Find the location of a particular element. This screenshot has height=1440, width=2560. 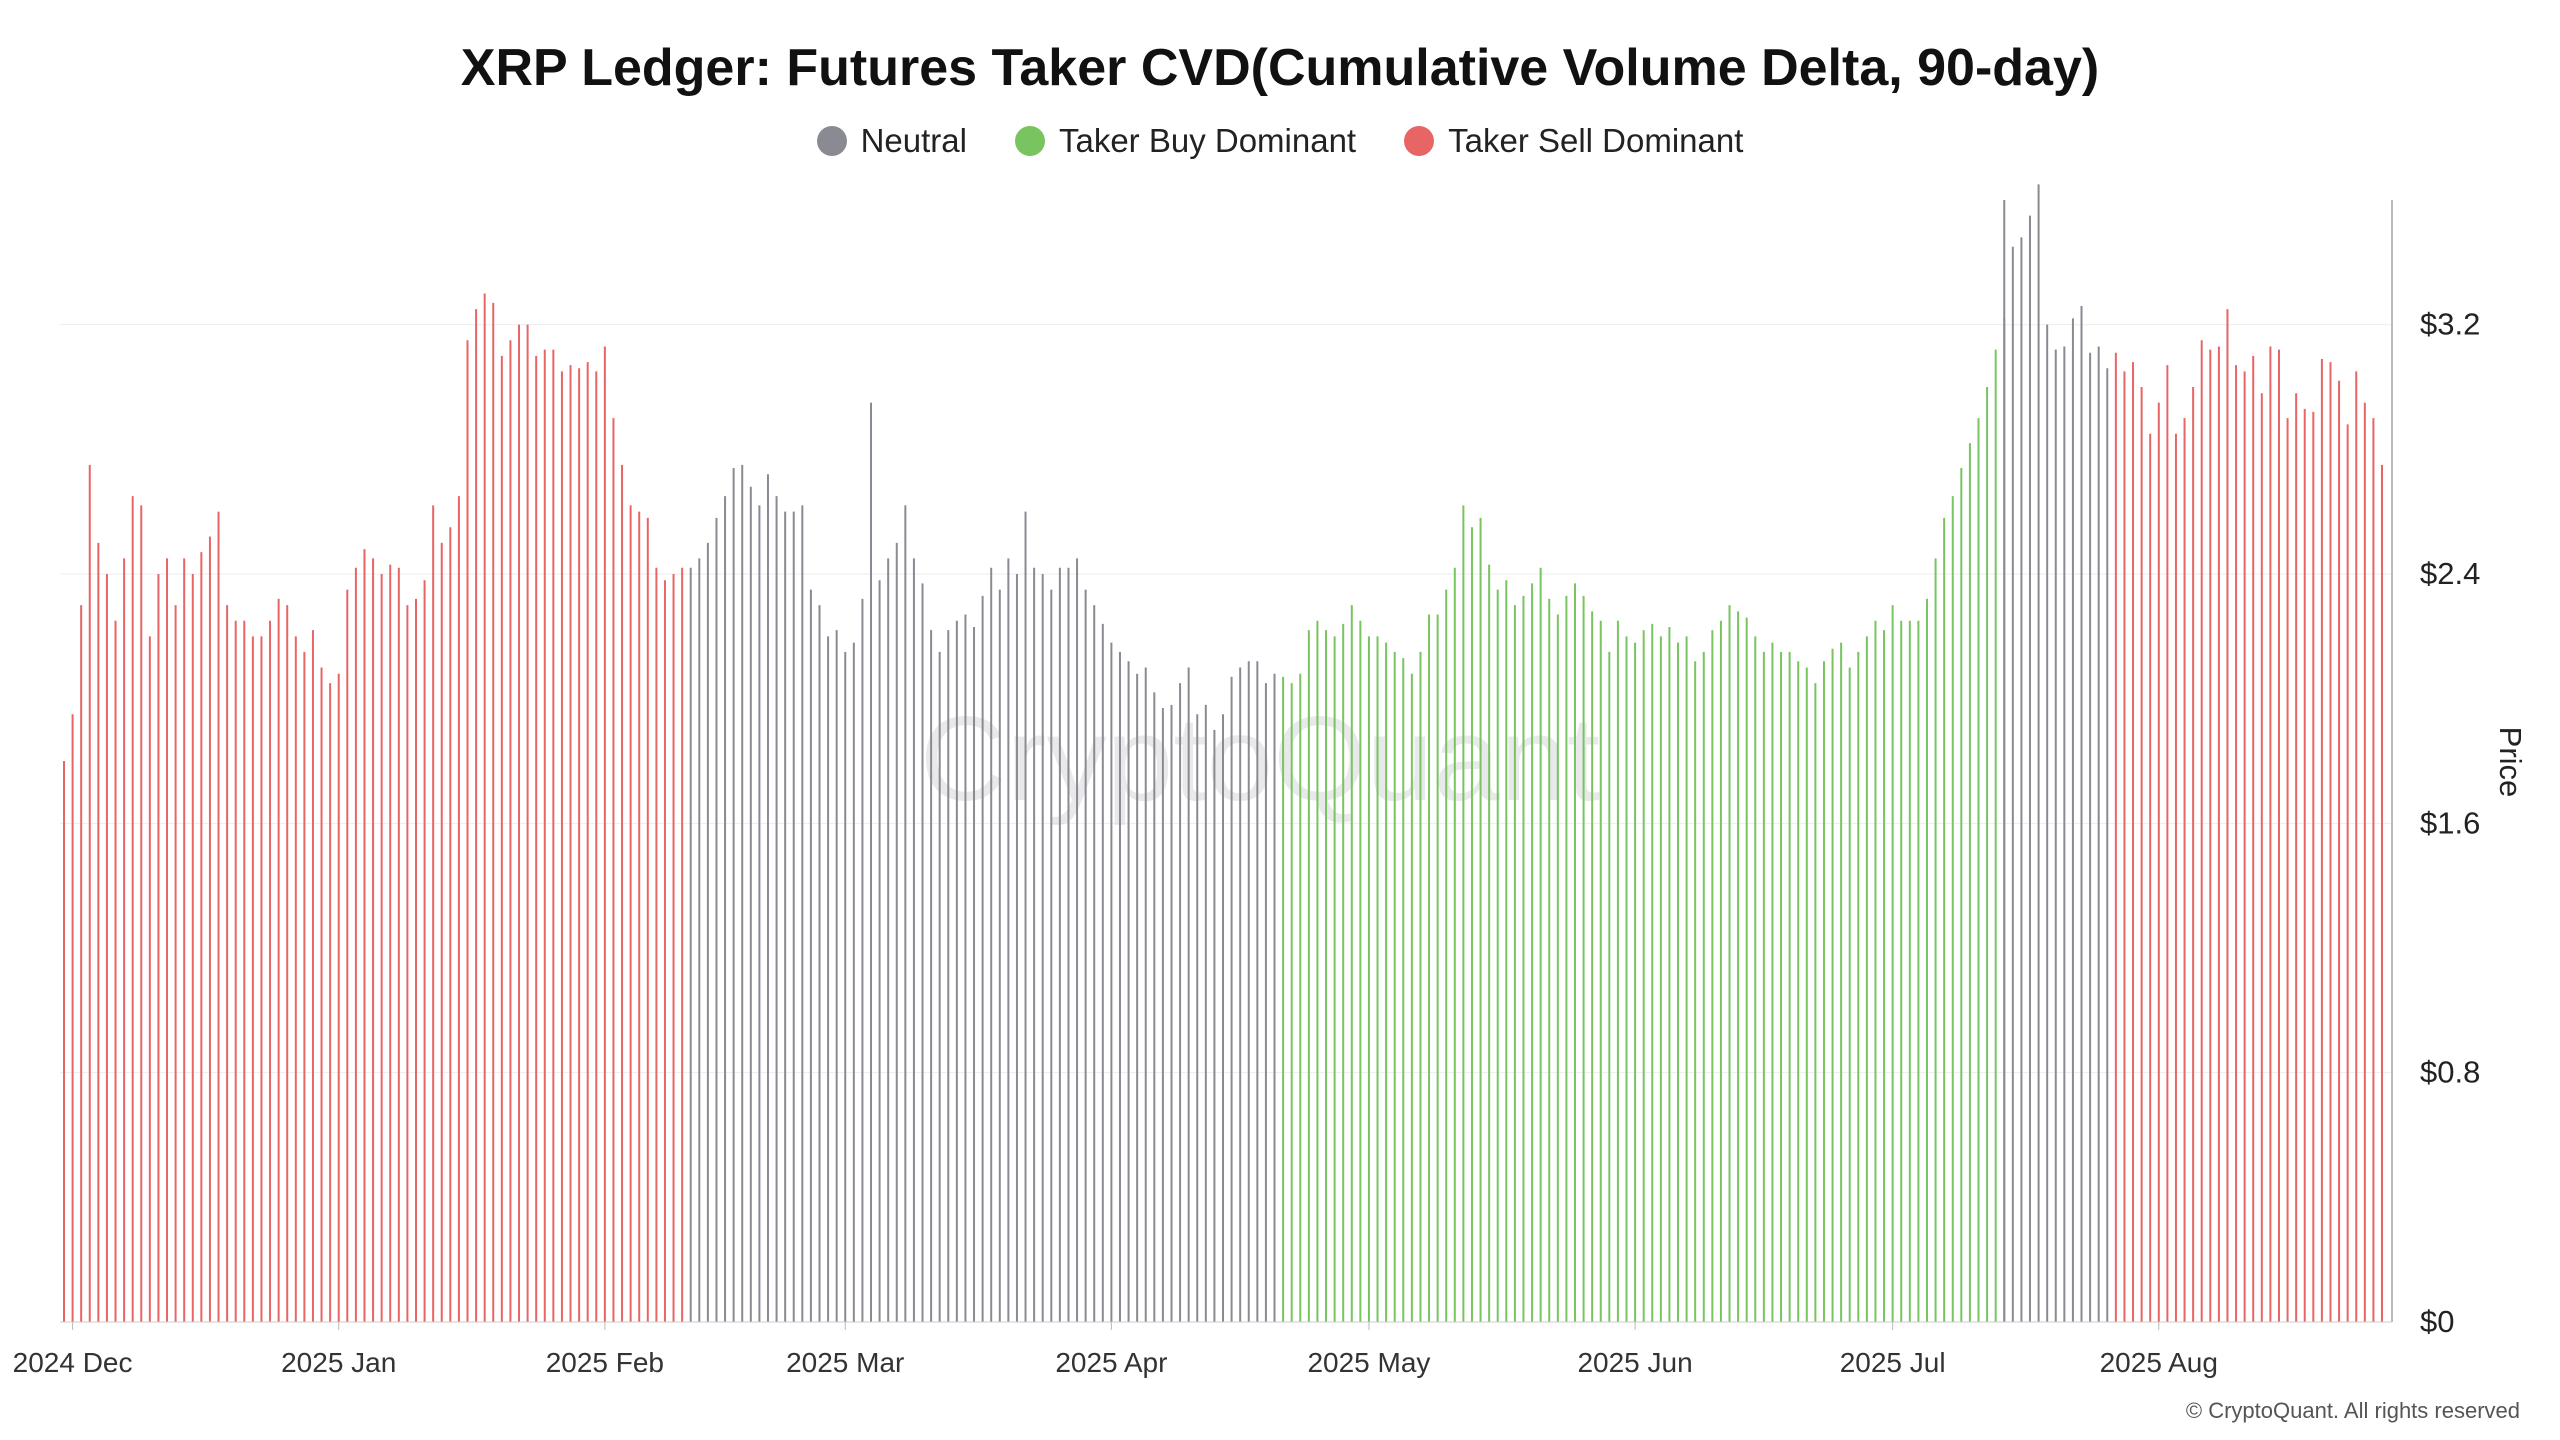

y-axis-label: Price is located at coordinates (2510, 762).